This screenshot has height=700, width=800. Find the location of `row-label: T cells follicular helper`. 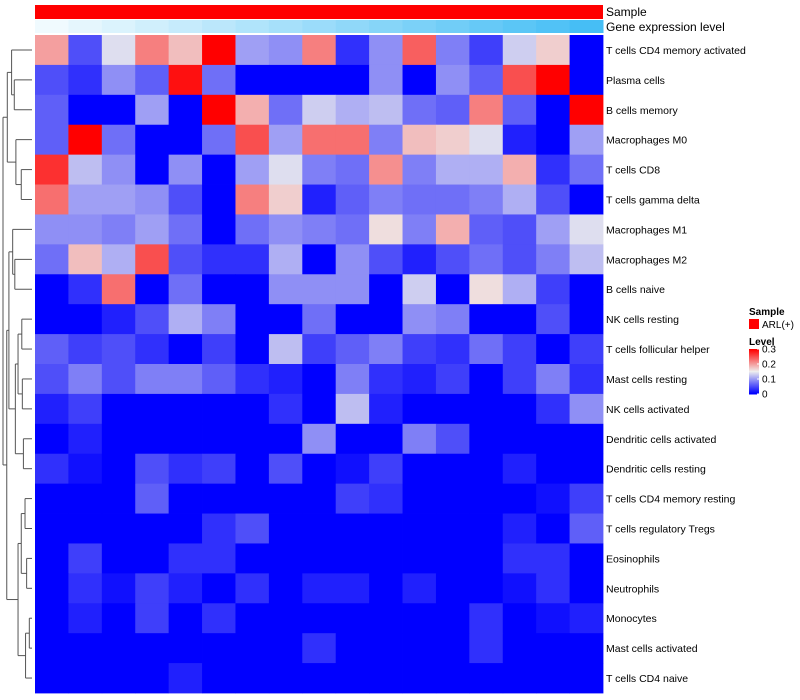

row-label: T cells follicular helper is located at coordinates (658, 350).